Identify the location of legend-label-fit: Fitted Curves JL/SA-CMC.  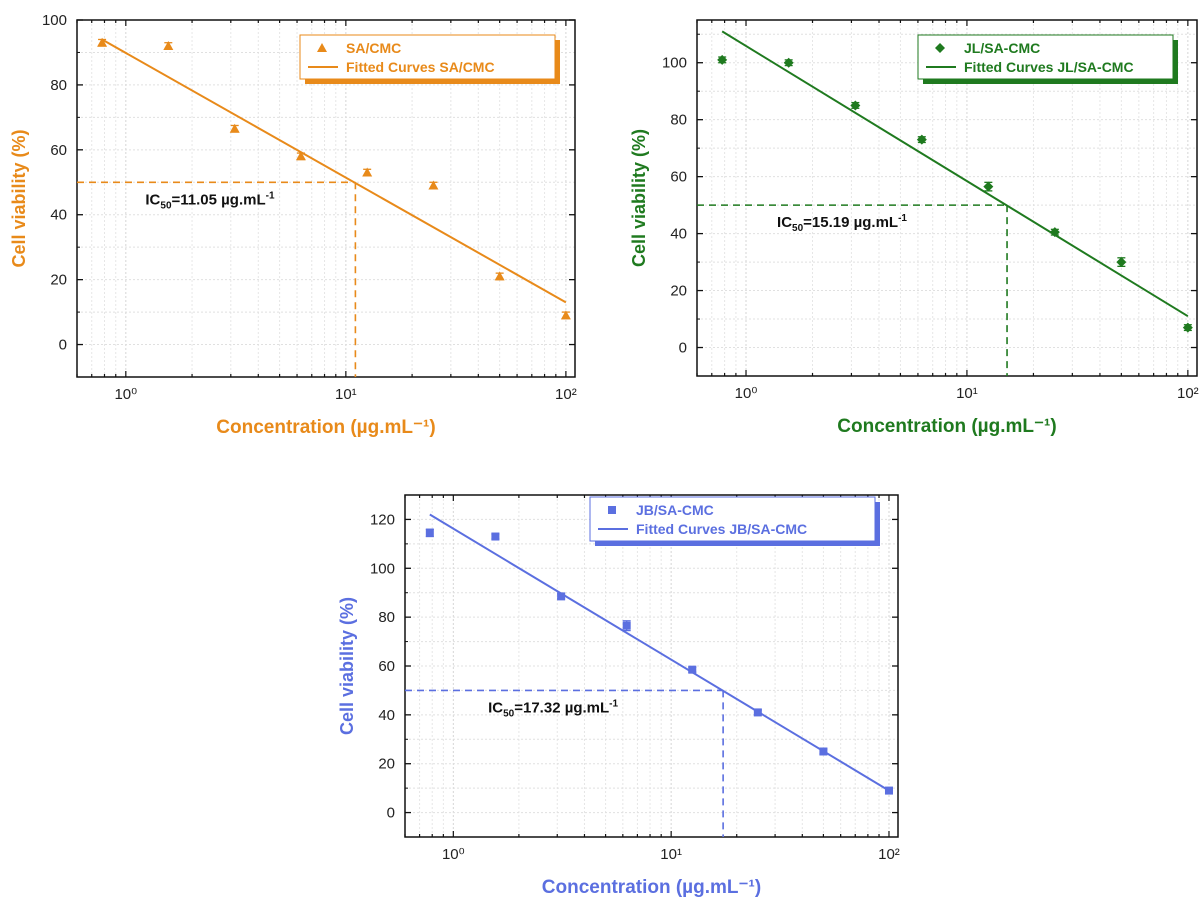
(1049, 67).